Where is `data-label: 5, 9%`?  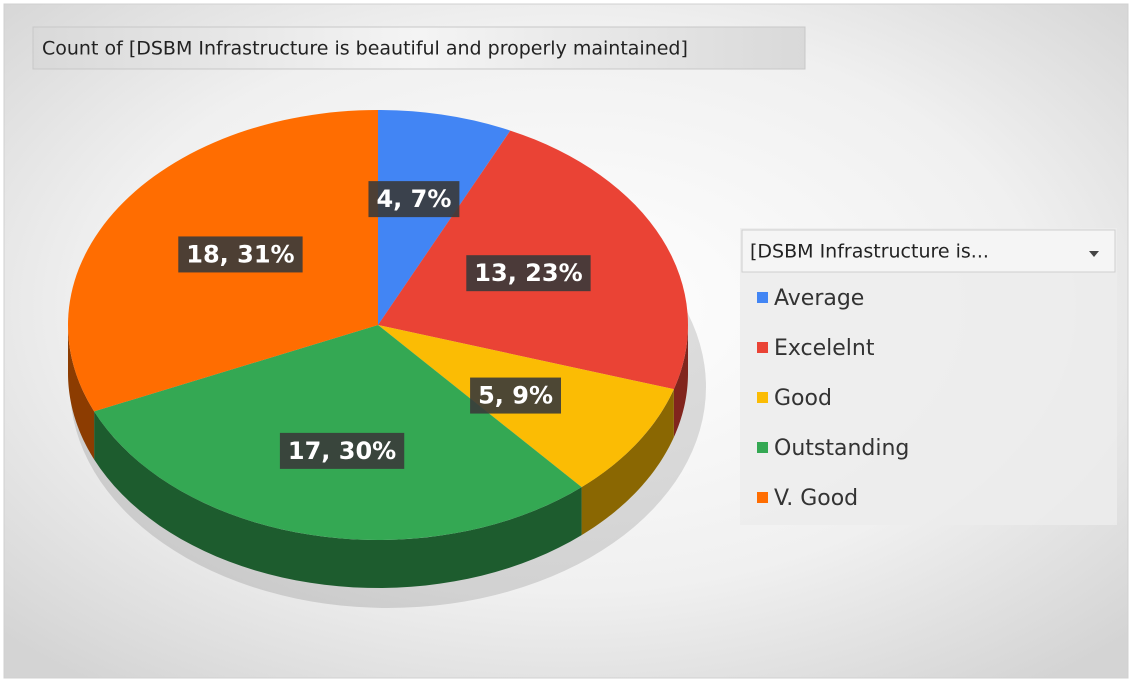 data-label: 5, 9% is located at coordinates (515, 396).